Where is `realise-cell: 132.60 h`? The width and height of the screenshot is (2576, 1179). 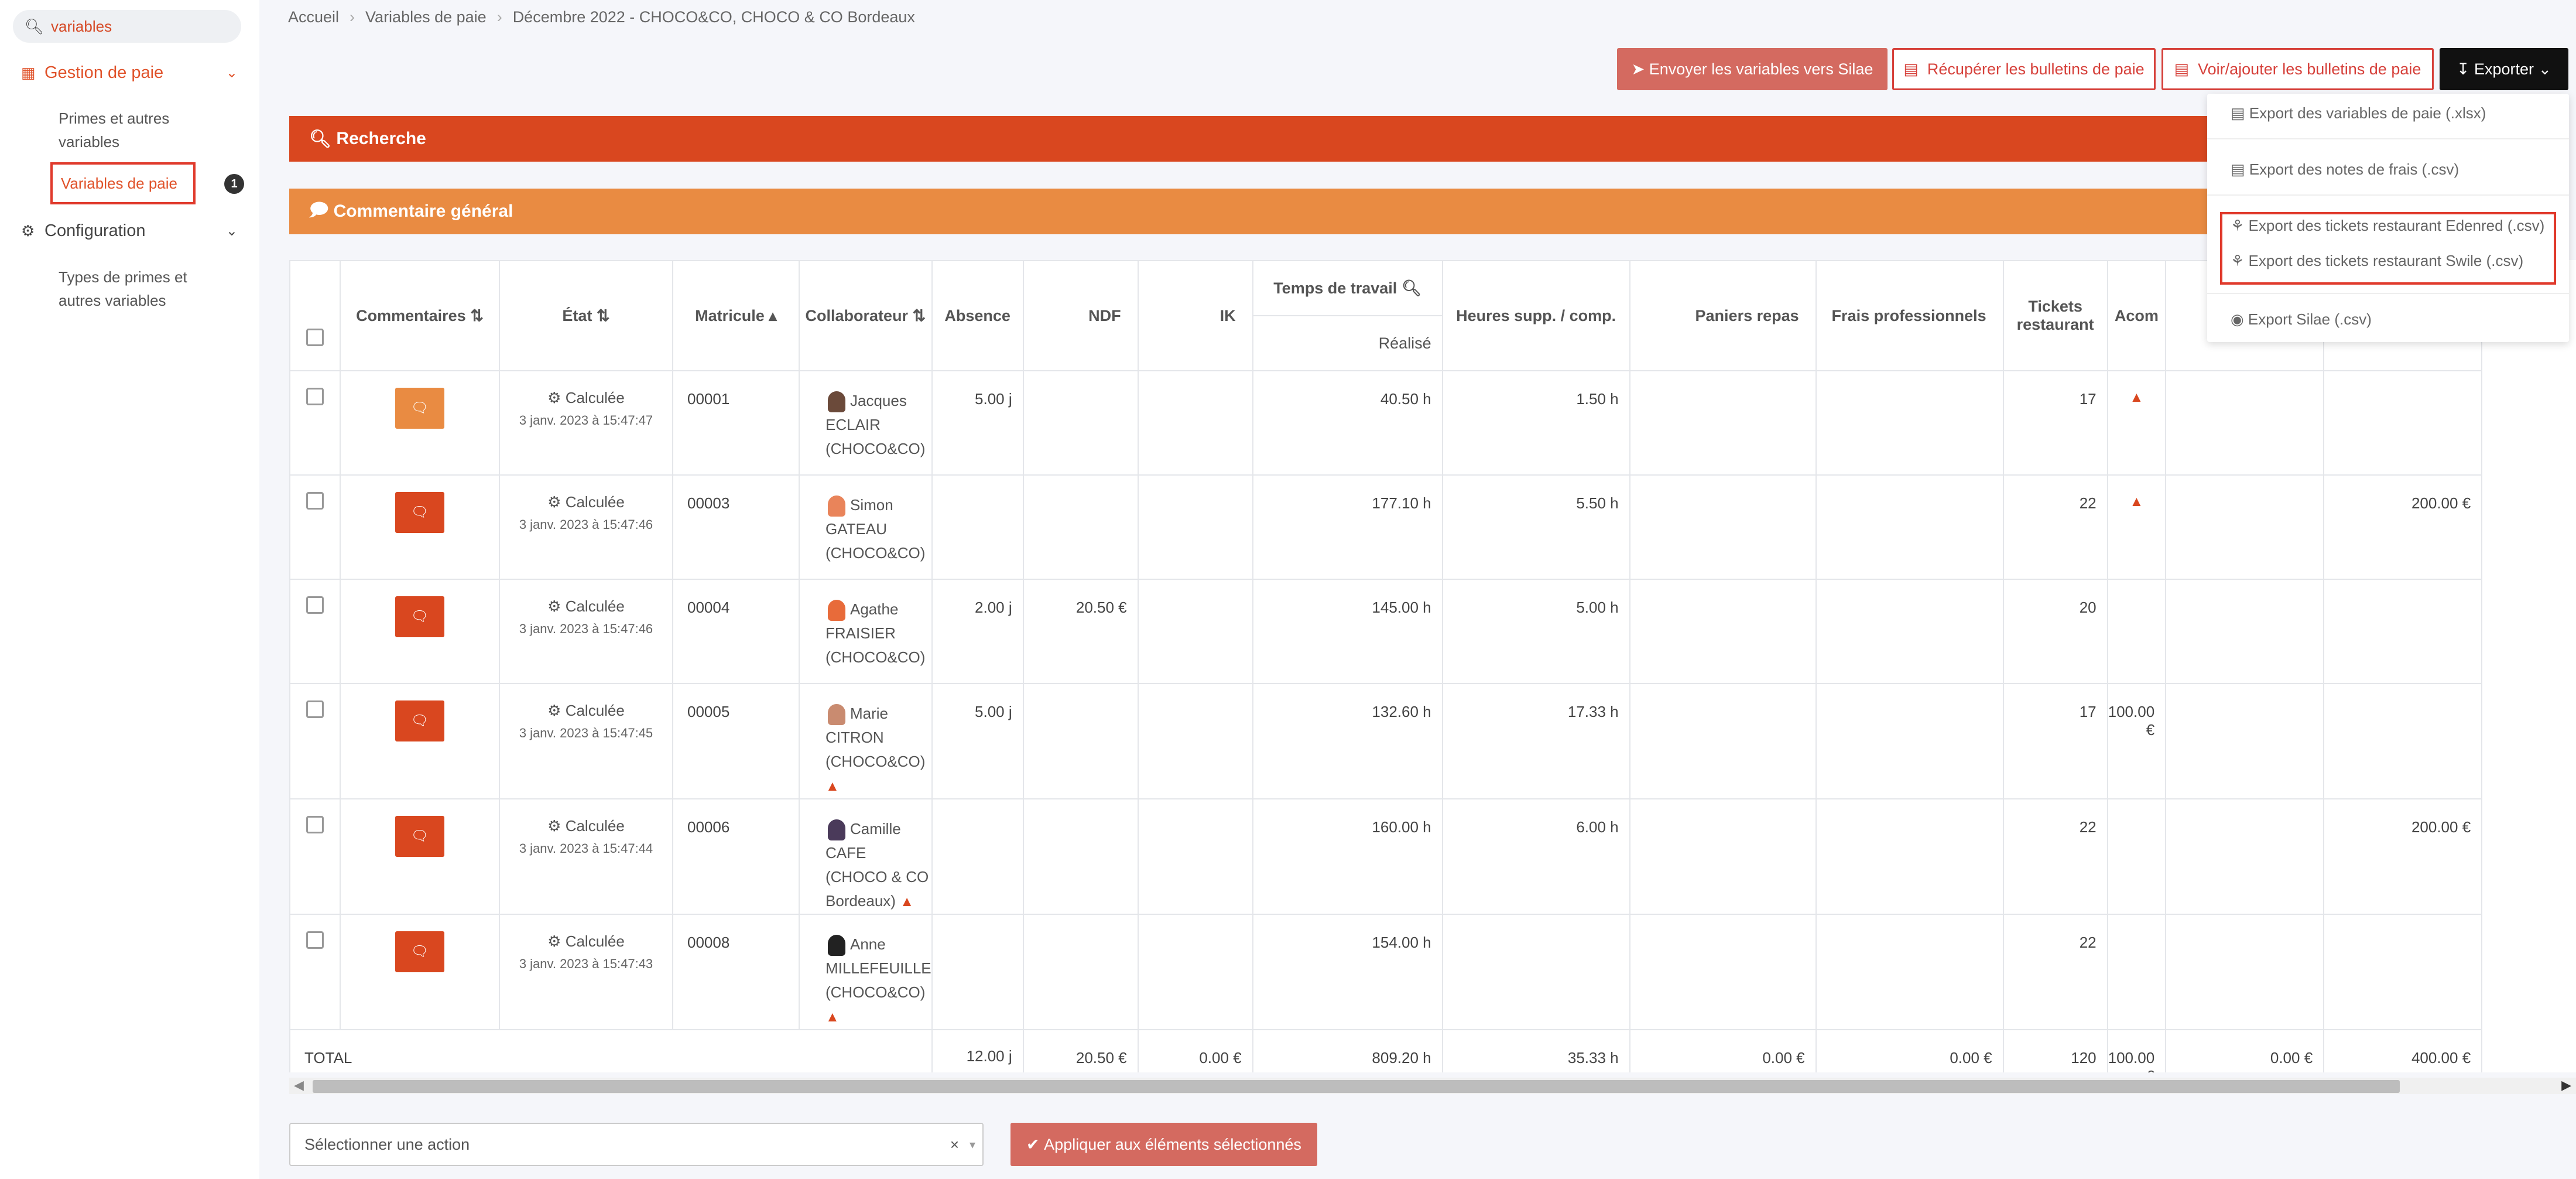
realise-cell: 132.60 h is located at coordinates (1347, 741).